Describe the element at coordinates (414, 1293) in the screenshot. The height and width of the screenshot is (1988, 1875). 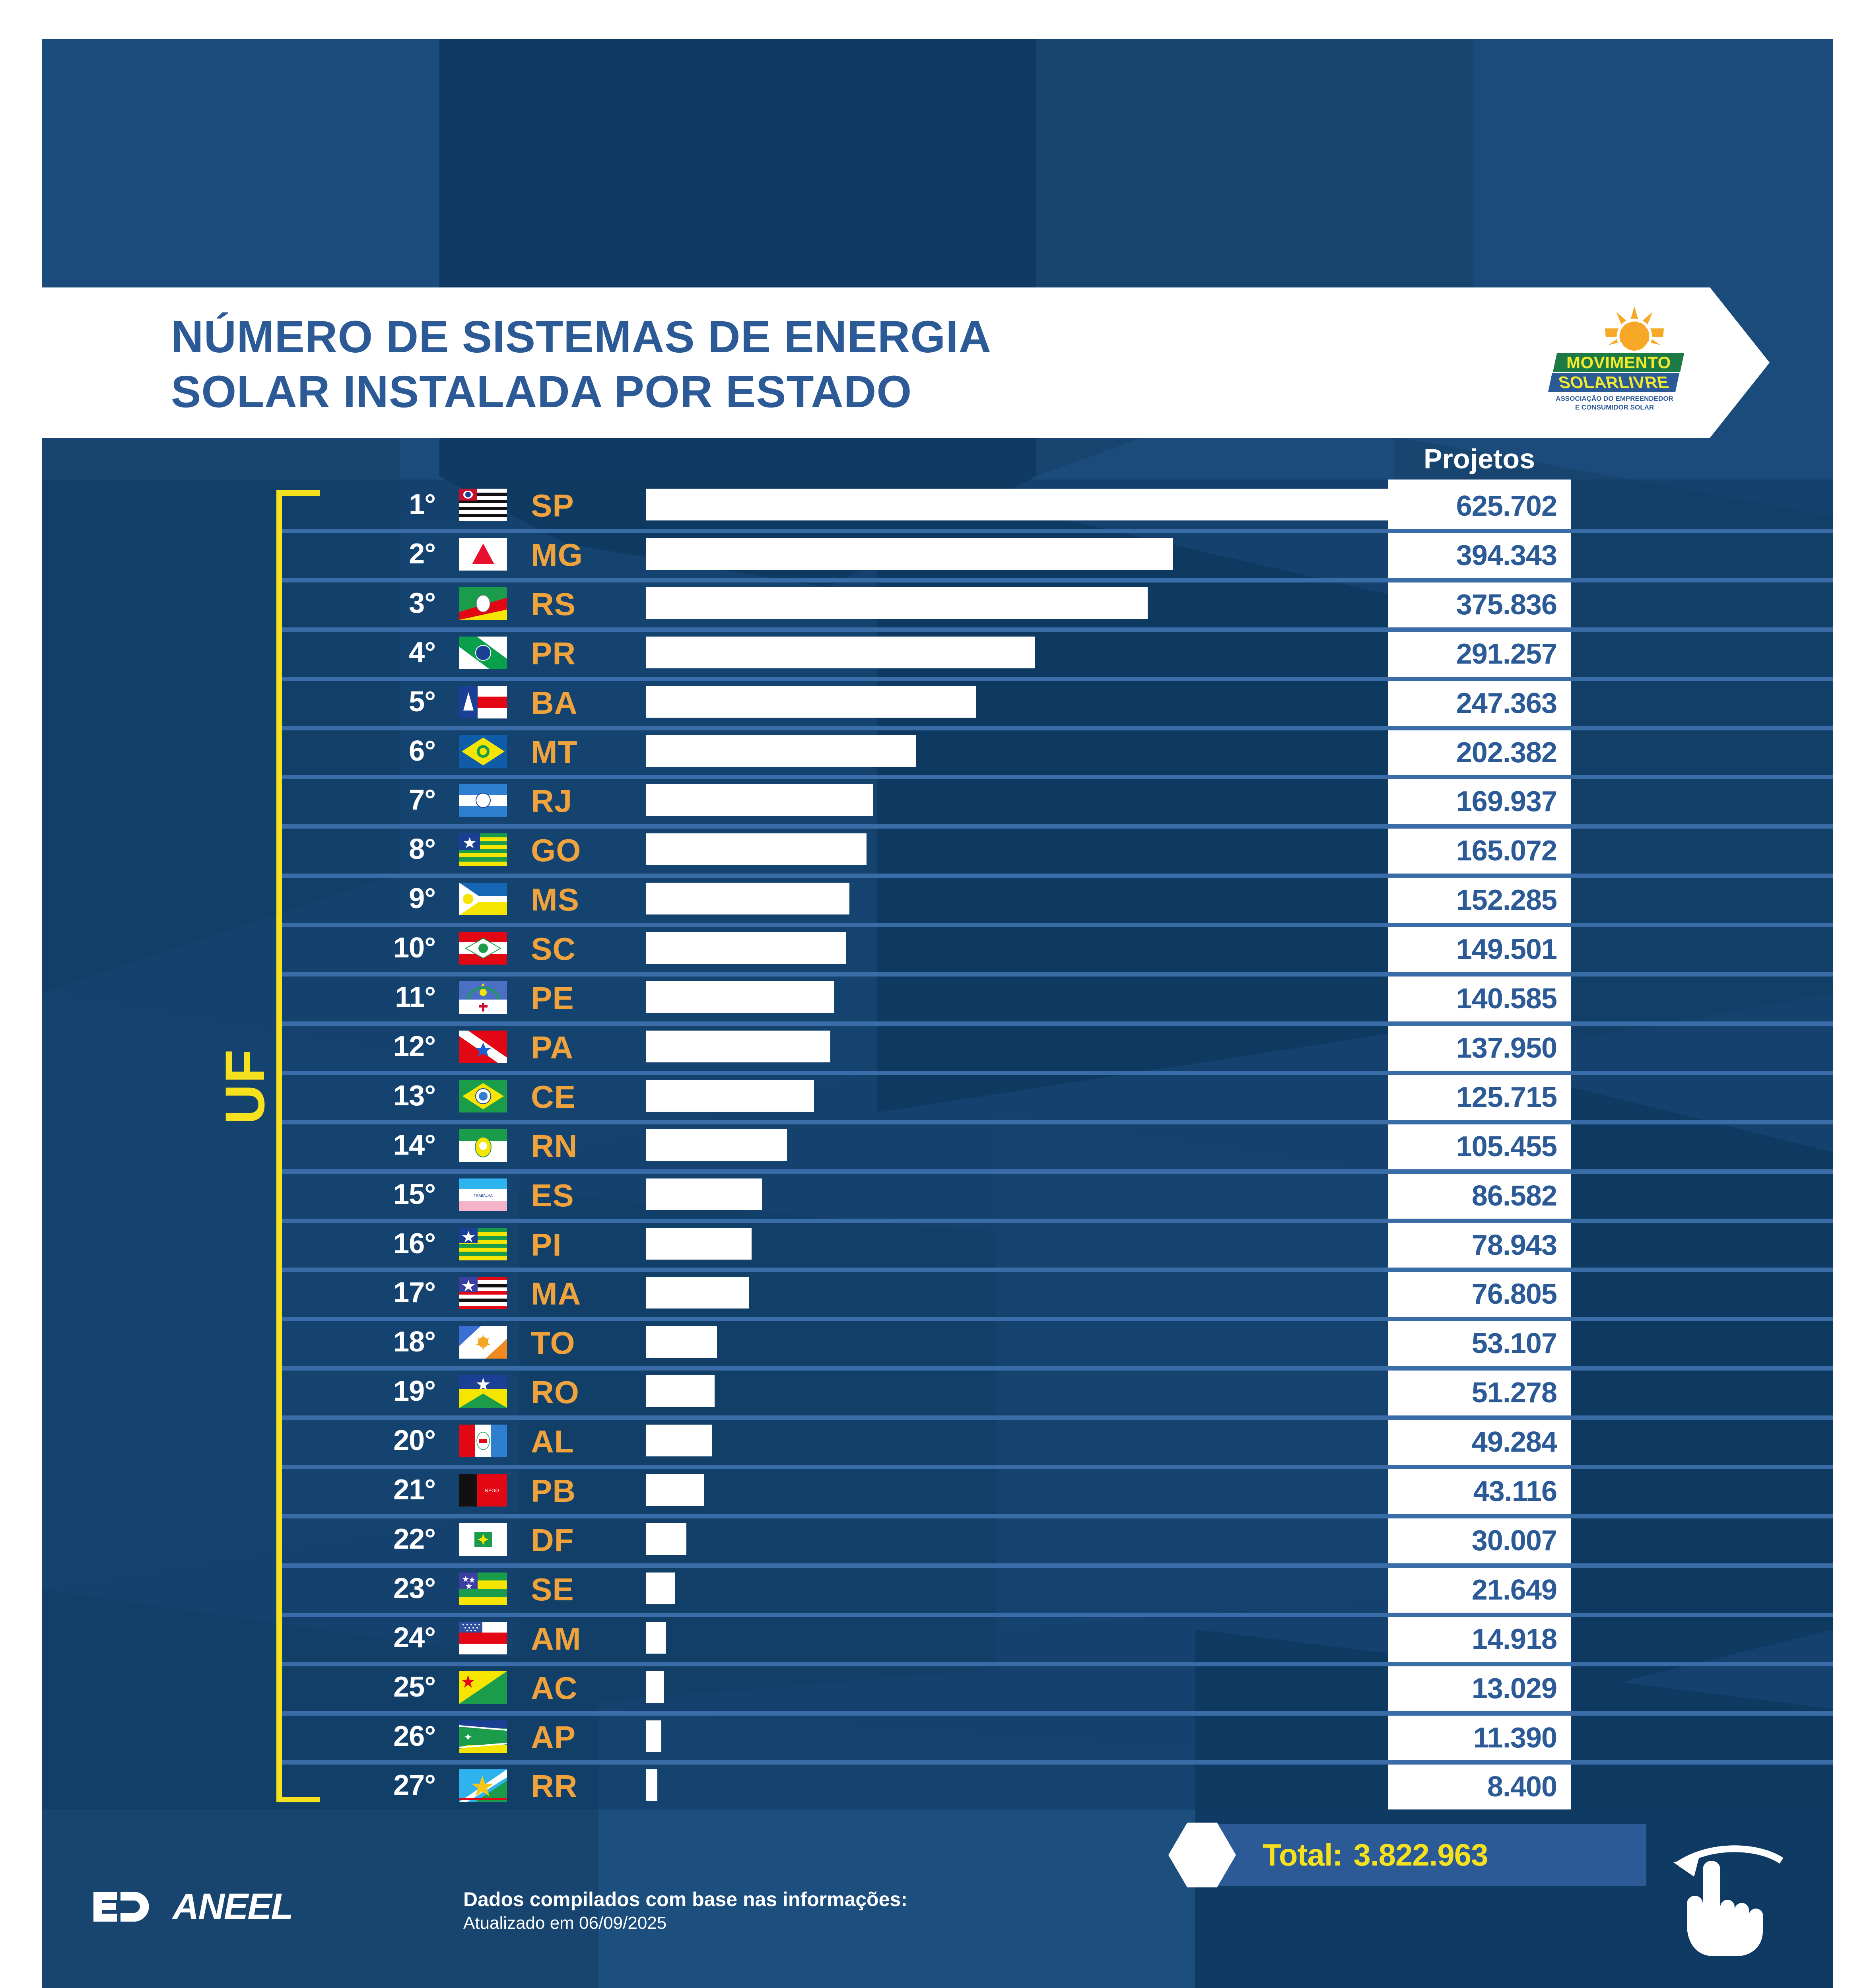
I see `rank-label: 17°` at that location.